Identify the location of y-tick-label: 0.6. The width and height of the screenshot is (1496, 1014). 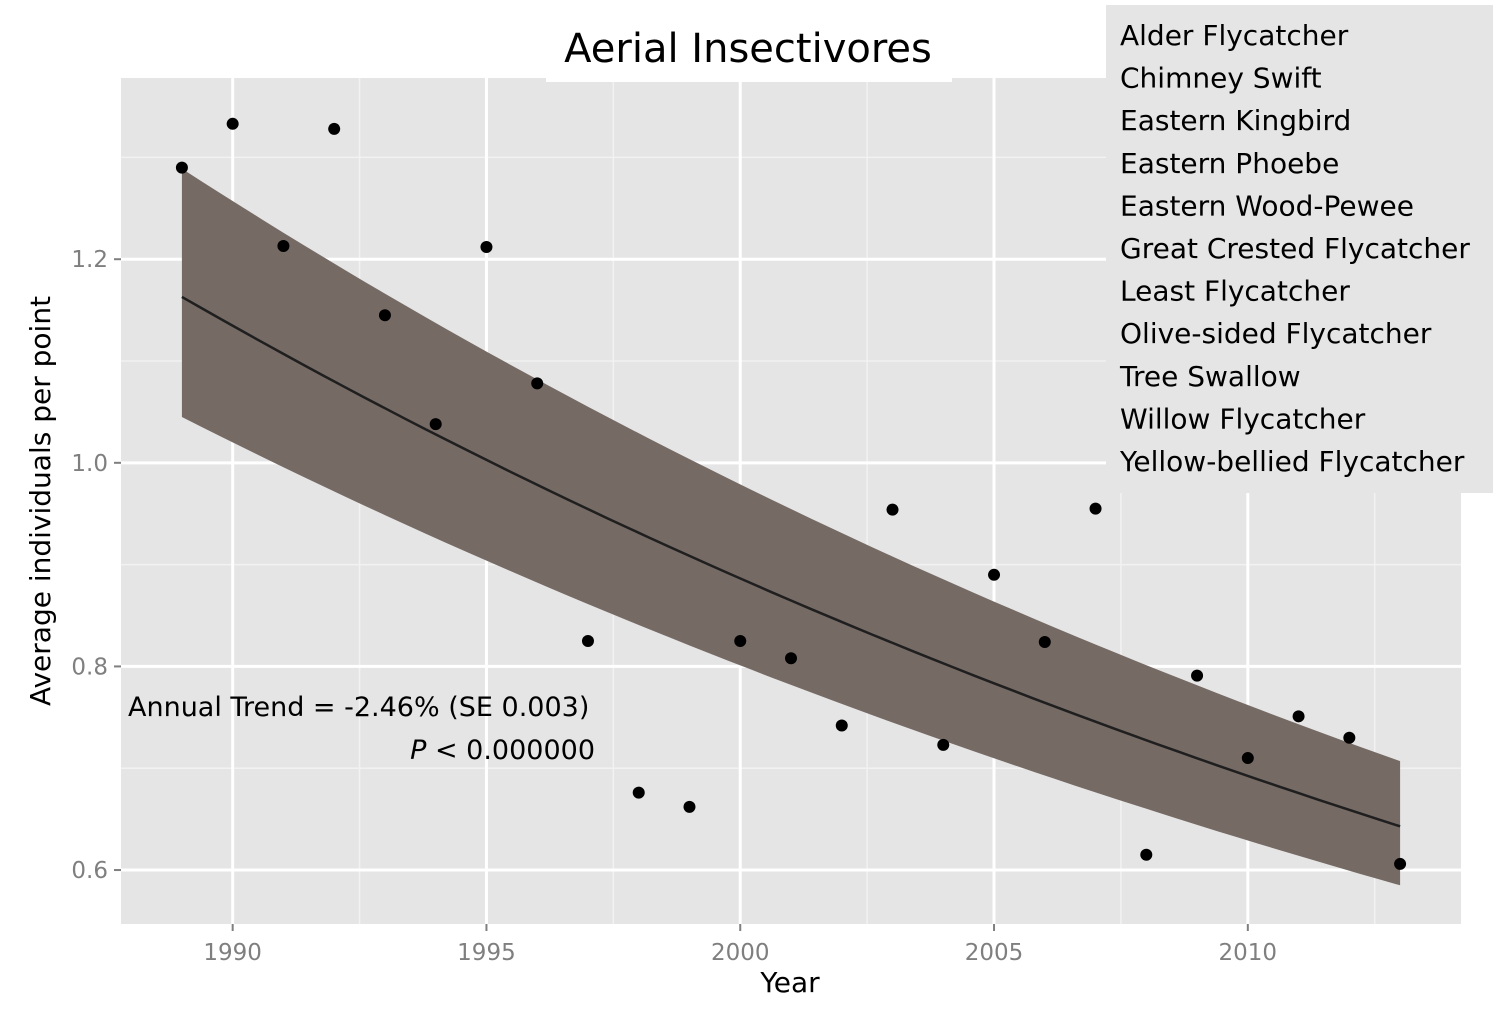
(89, 871).